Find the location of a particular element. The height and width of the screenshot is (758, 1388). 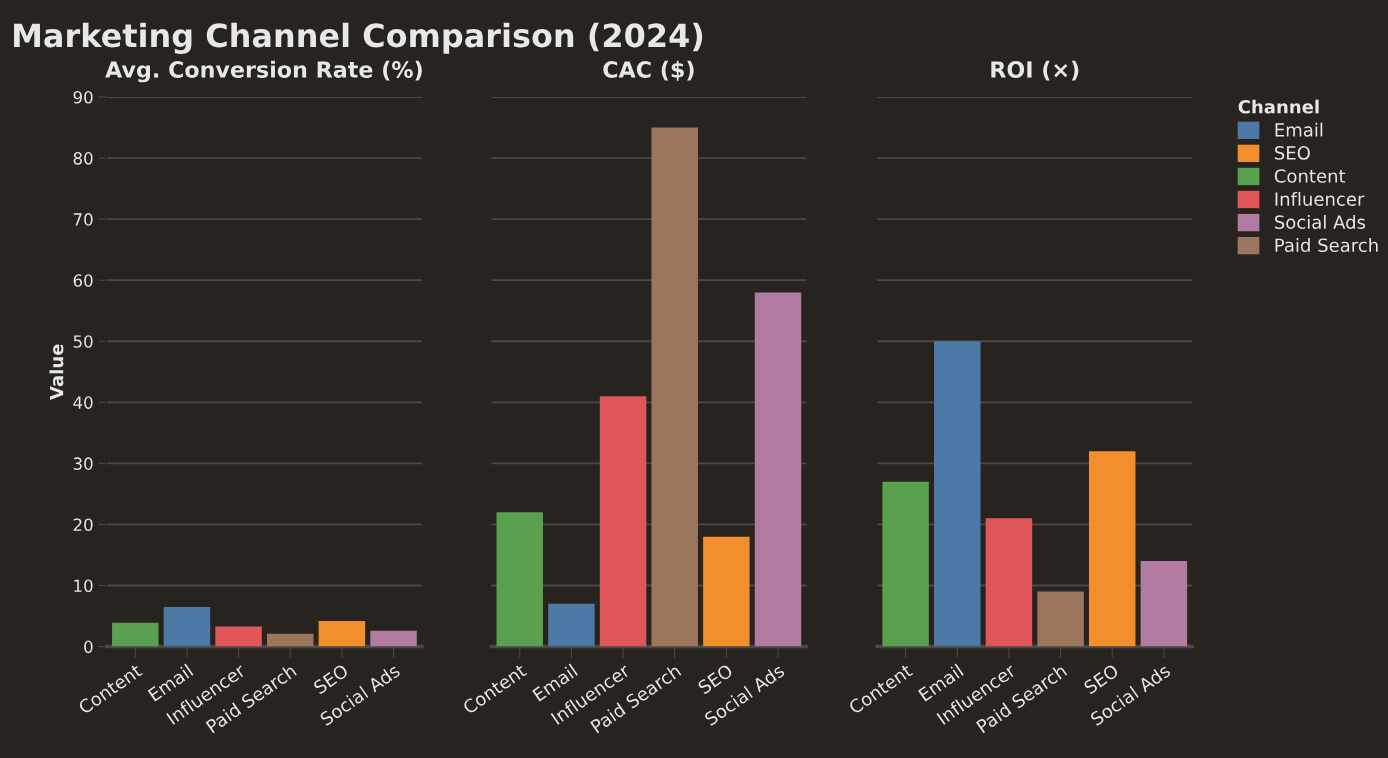

y-tick-label: 80 is located at coordinates (83, 158).